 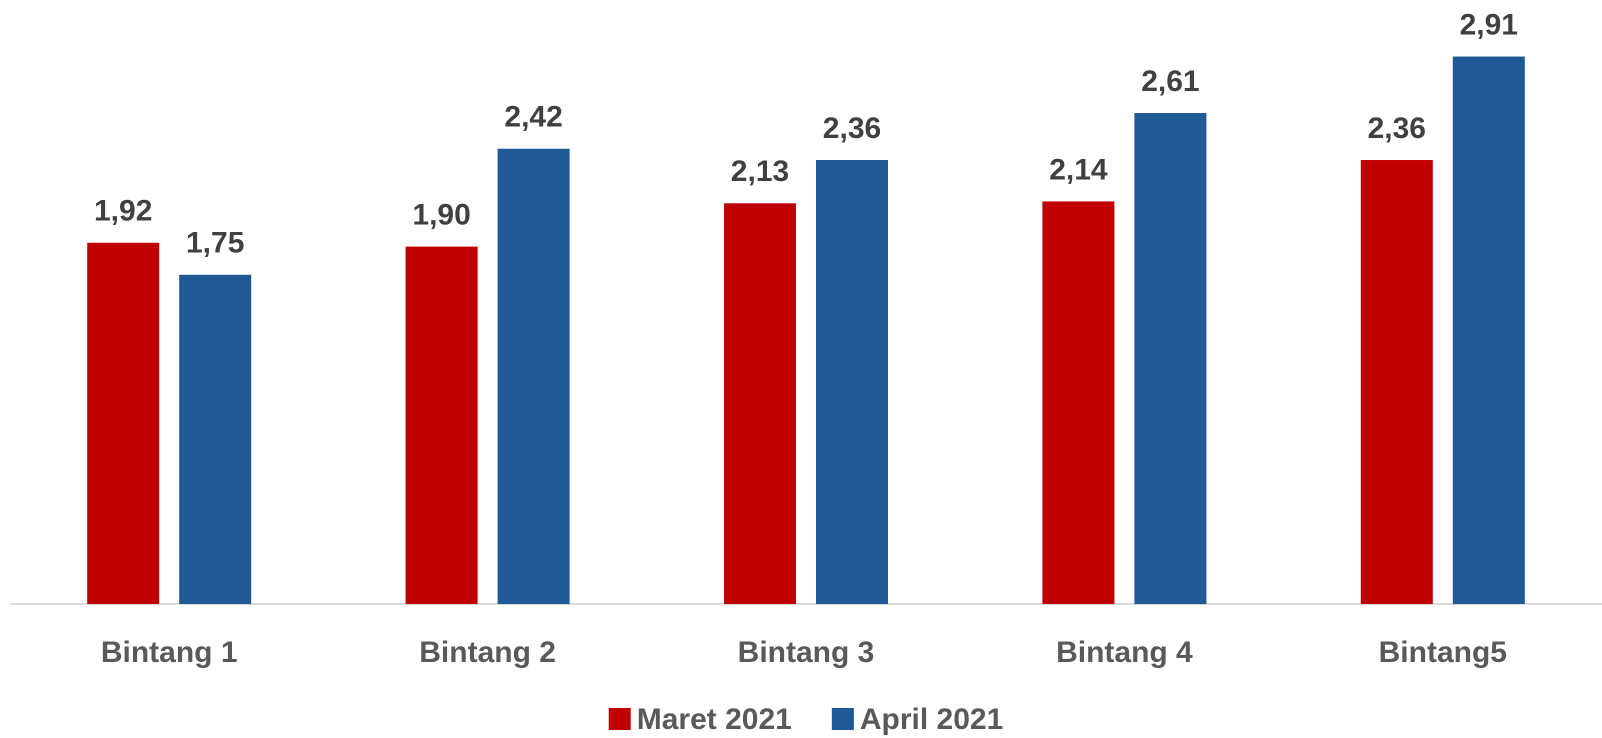 I want to click on x-tick-label: Bintang5, so click(x=1443, y=652).